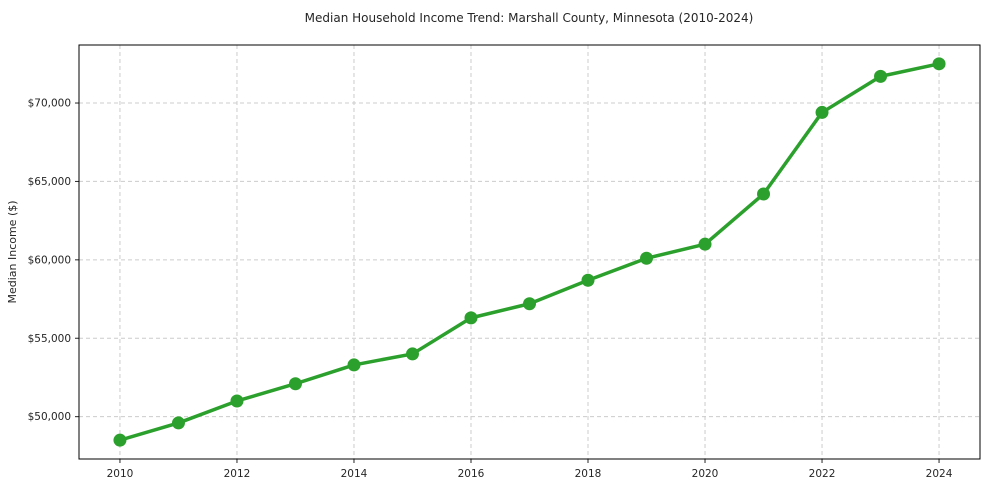 This screenshot has height=490, width=989. Describe the element at coordinates (881, 76) in the screenshot. I see `data-point-2023` at that location.